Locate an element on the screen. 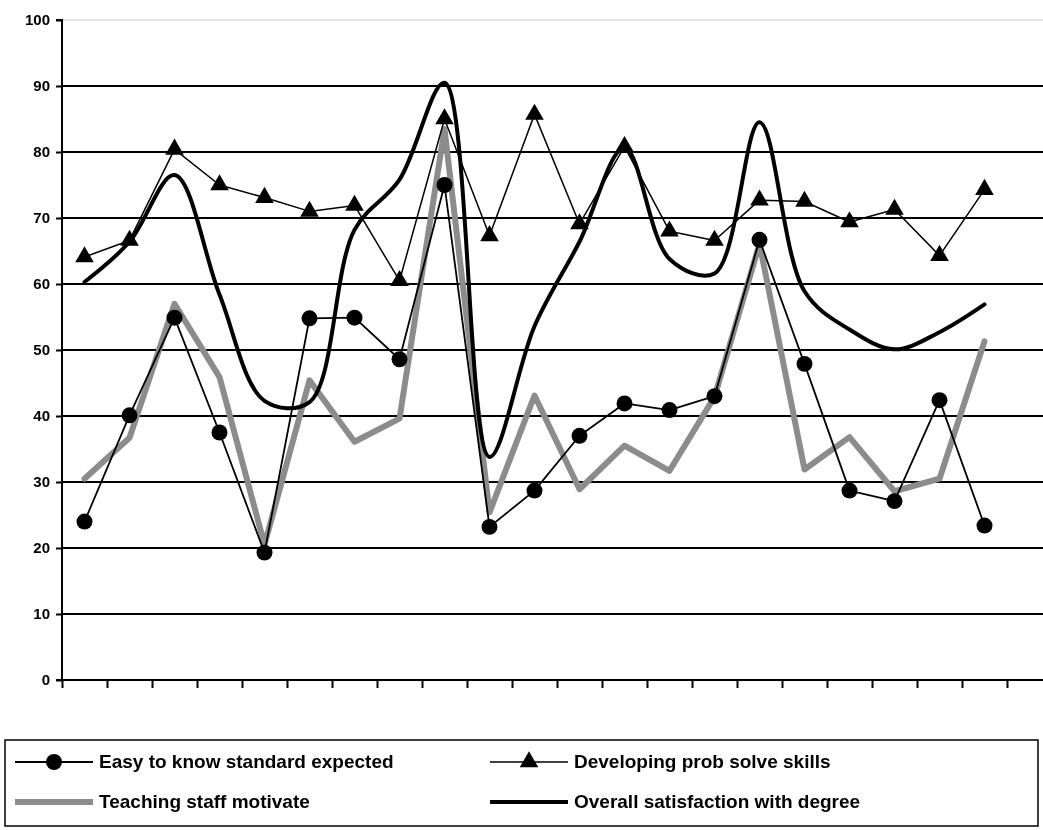 This screenshot has width=1043, height=830. y-tick-label: 70 is located at coordinates (41, 218).